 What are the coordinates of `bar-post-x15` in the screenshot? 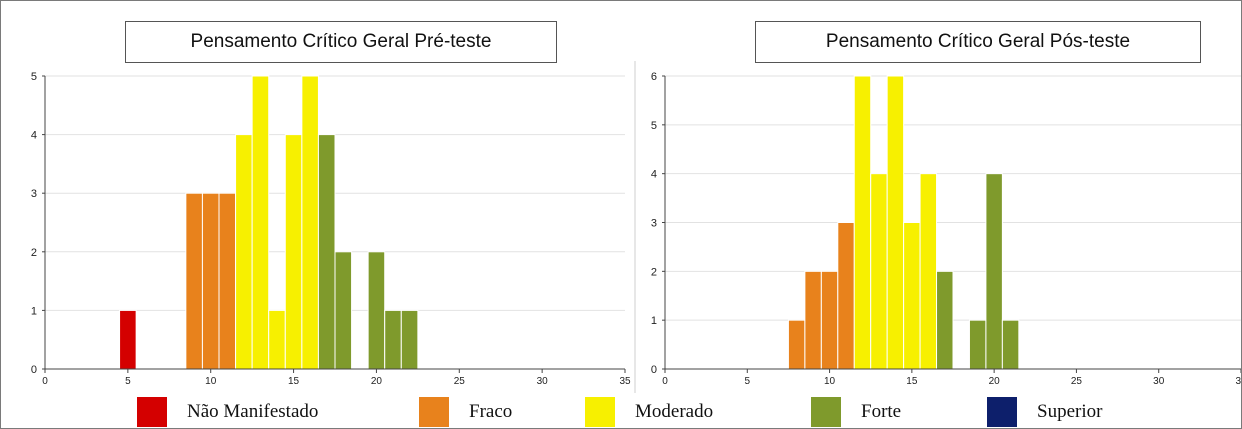 It's located at (912, 296).